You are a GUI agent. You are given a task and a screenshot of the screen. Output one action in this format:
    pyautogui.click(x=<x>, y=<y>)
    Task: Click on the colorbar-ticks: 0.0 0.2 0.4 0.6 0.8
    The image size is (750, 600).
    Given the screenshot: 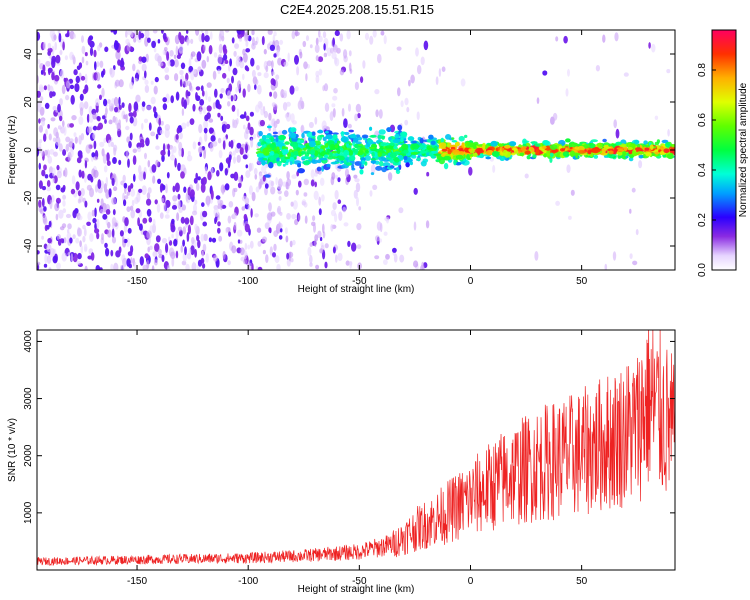 What is the action you would take?
    pyautogui.click(x=706, y=170)
    